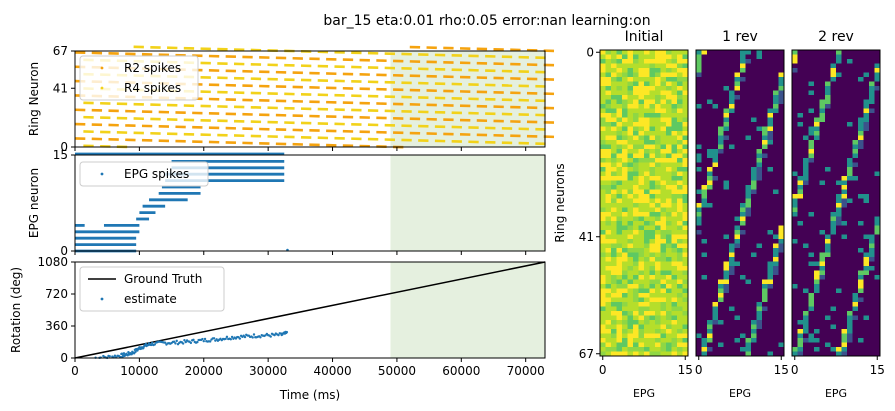 This screenshot has height=411, width=895. I want to click on estimate-point, so click(240, 338).